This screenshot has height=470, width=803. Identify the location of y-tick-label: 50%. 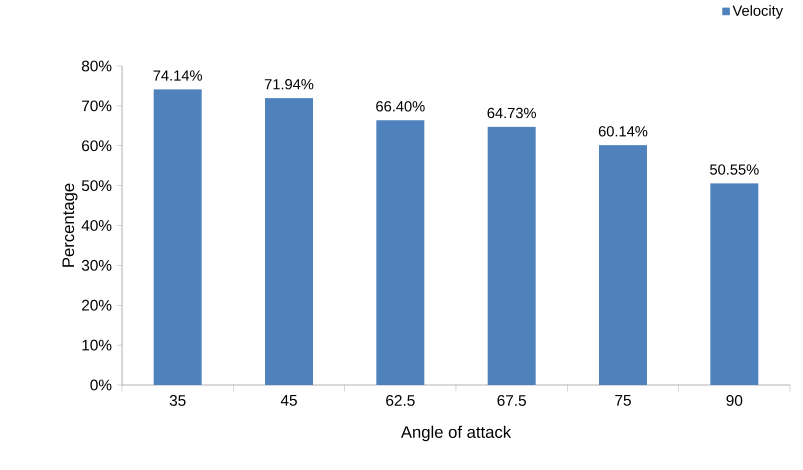
(97, 186).